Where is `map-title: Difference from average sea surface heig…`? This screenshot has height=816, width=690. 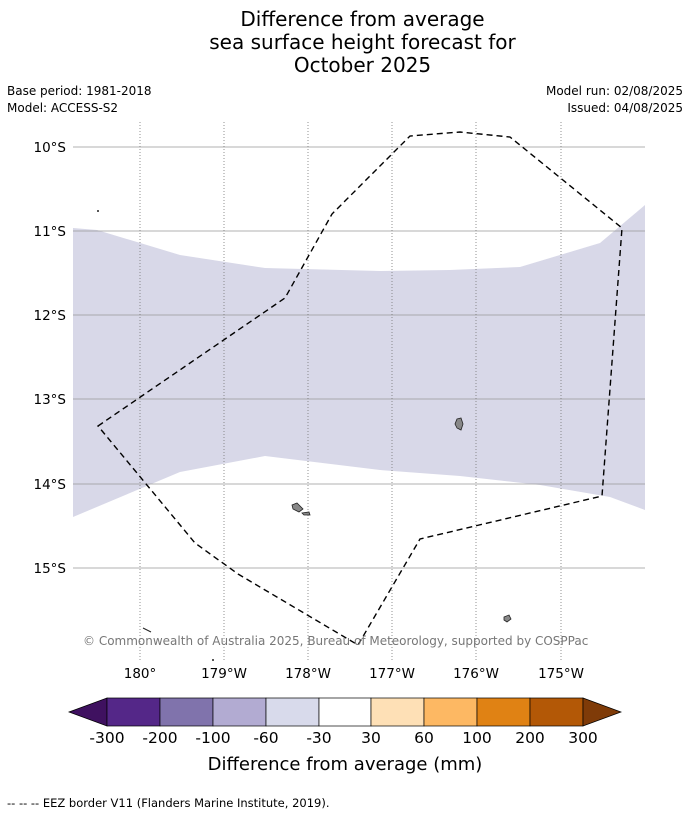 map-title: Difference from average sea surface heig… is located at coordinates (345, 42).